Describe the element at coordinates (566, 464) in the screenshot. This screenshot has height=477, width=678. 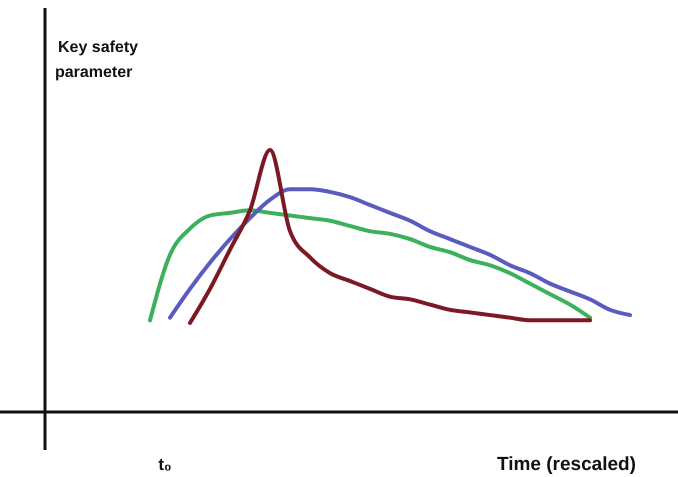
I see `x-axis-title: Time (rescaled)` at that location.